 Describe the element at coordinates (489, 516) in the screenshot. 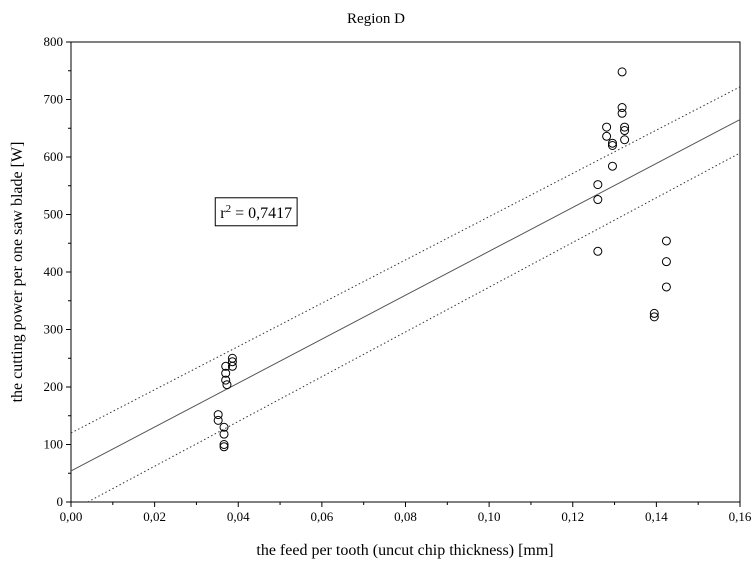

I see `x-tick-label: 0,10` at that location.